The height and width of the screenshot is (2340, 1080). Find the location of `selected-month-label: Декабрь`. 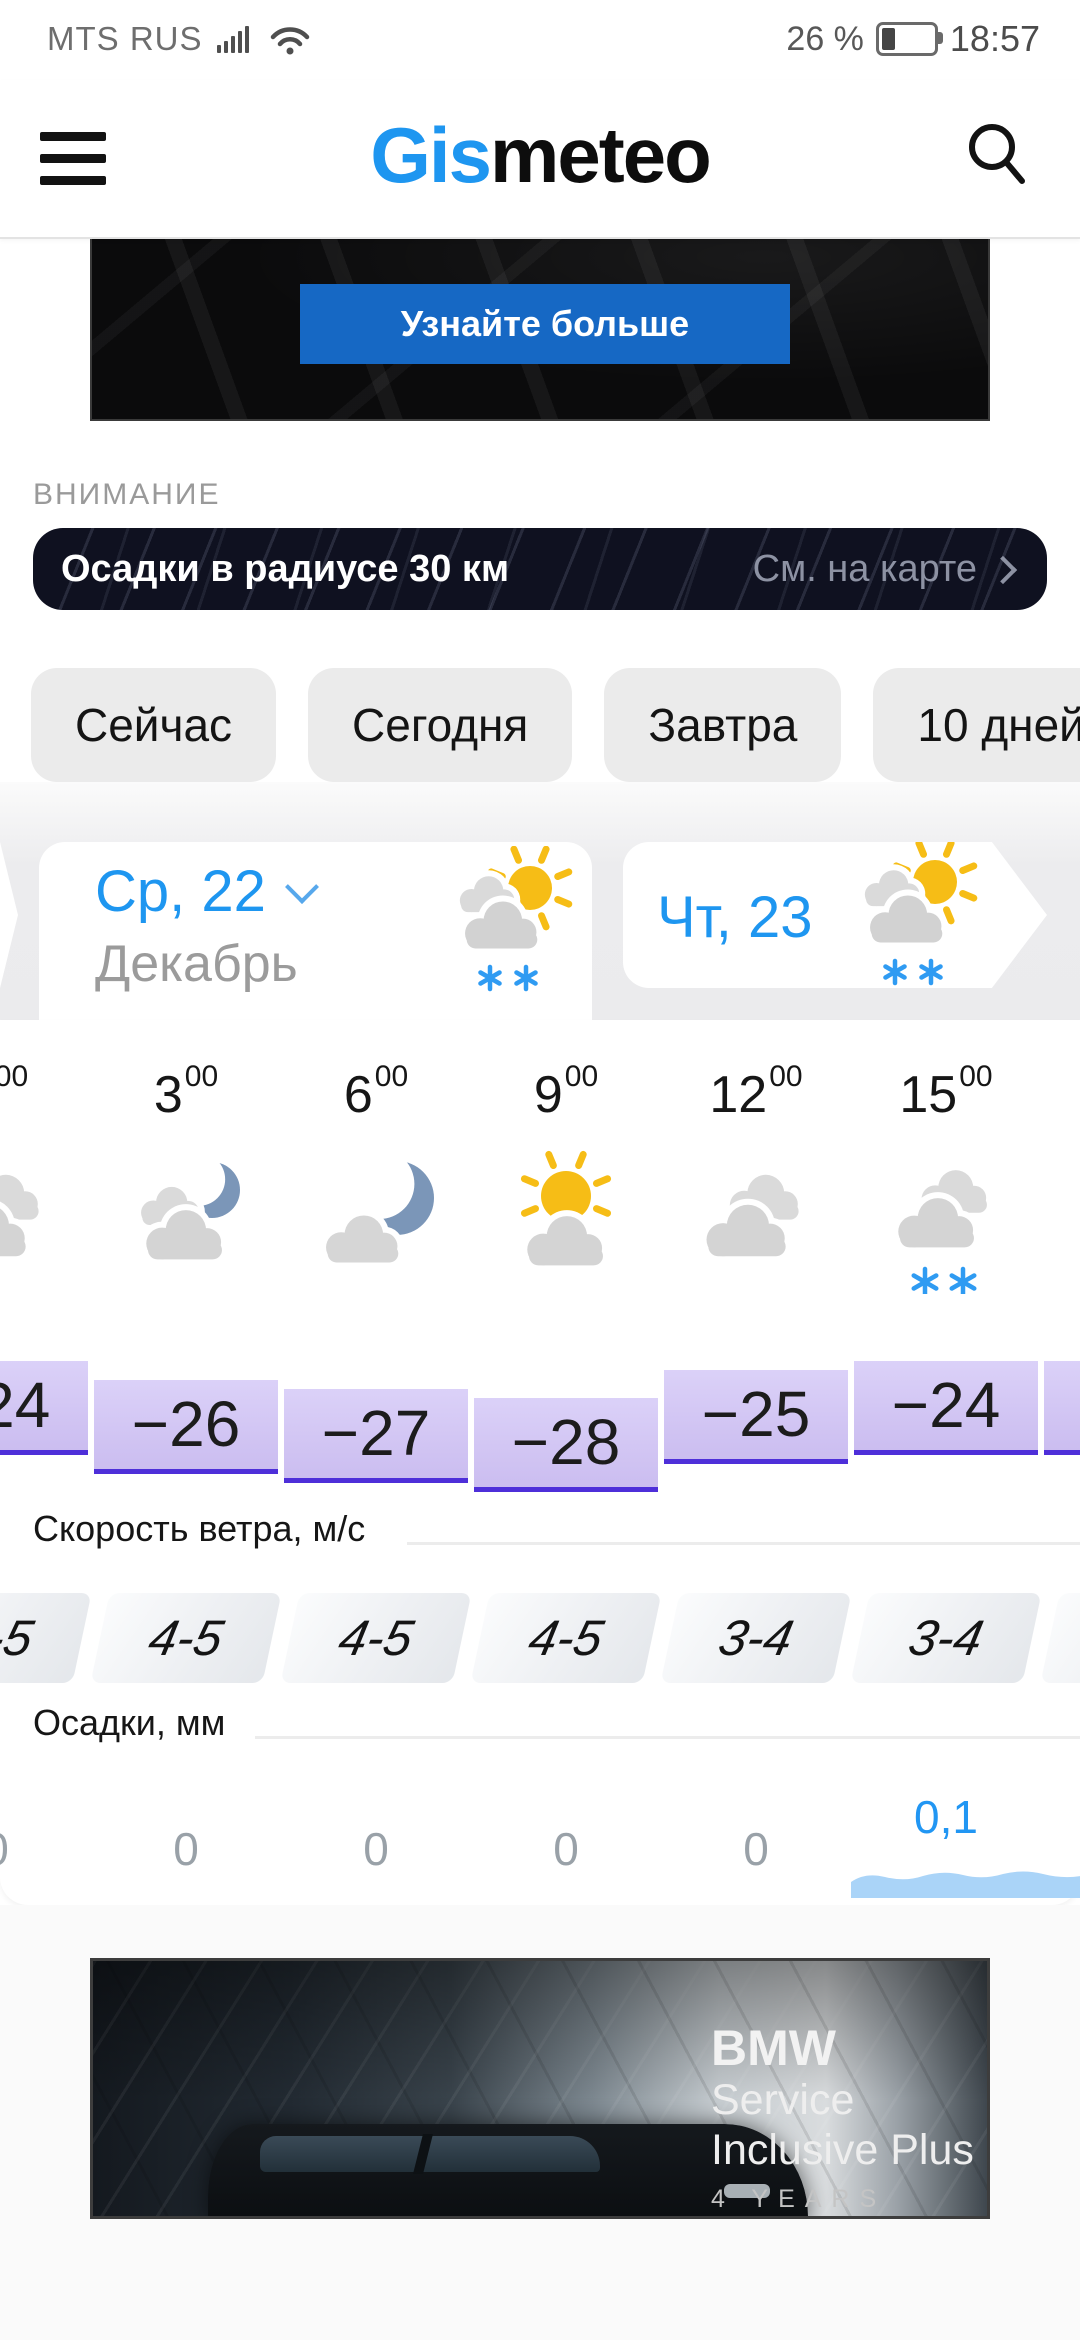

selected-month-label: Декабрь is located at coordinates (196, 964).